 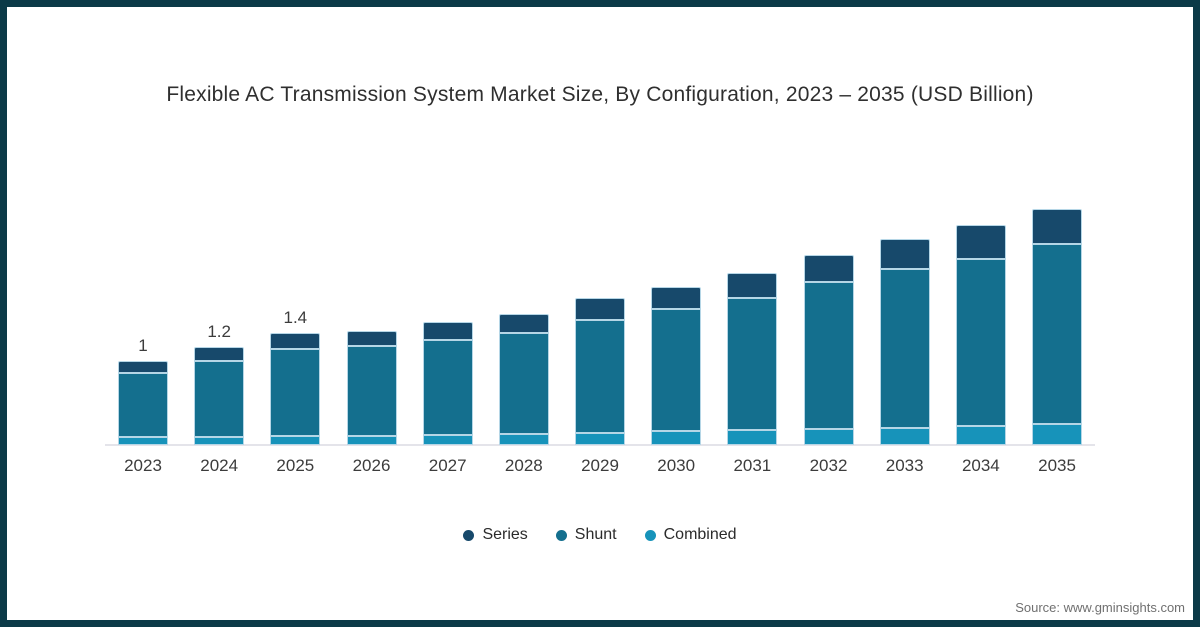 What do you see at coordinates (447, 439) in the screenshot?
I see `bar-segment-combined-2027` at bounding box center [447, 439].